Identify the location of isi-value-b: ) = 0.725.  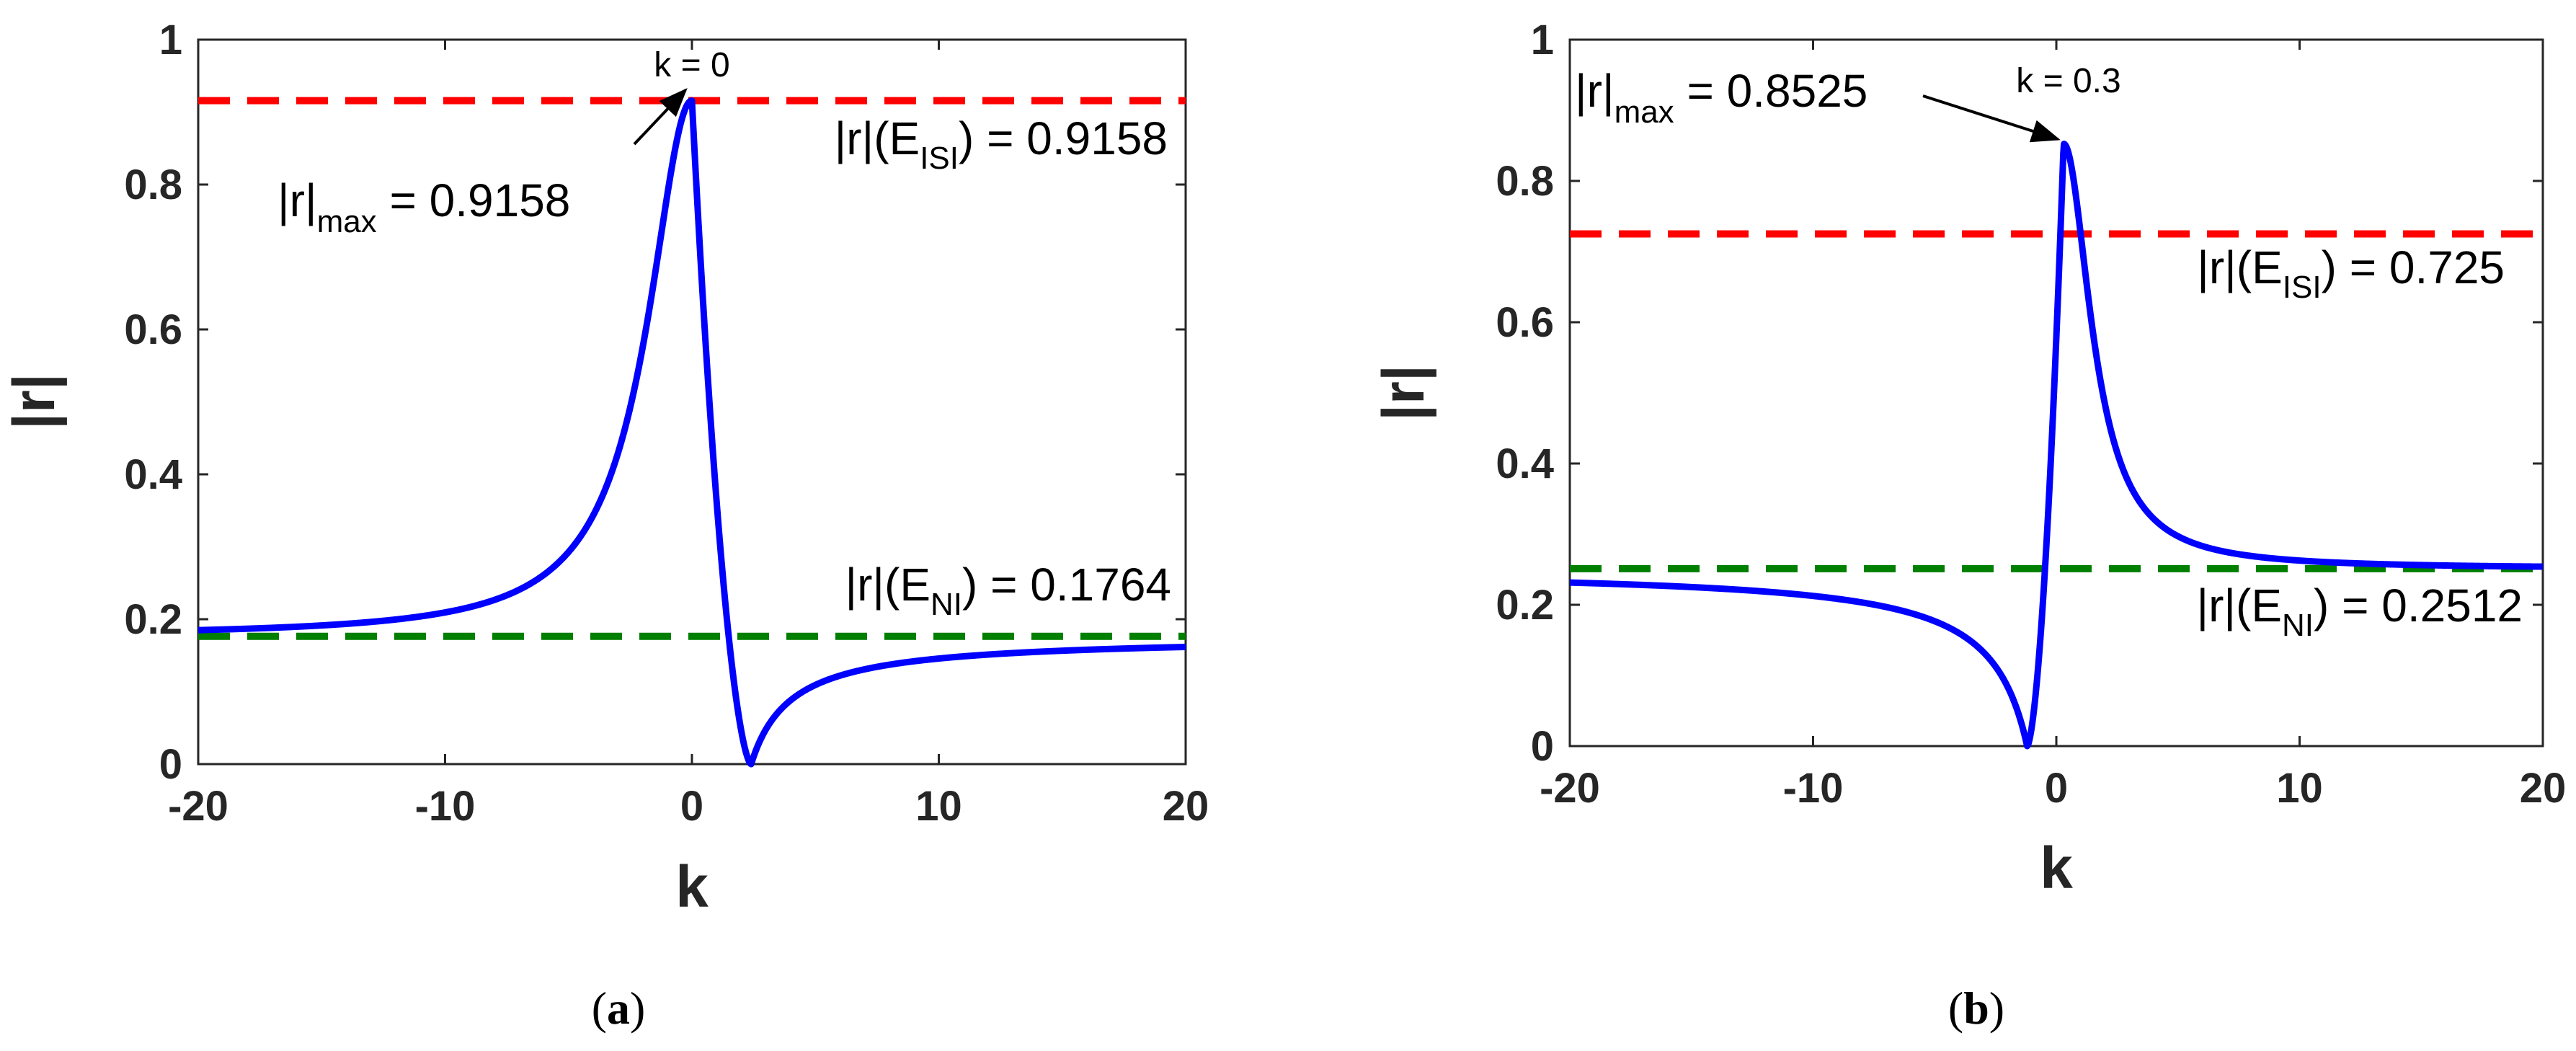
(2413, 267).